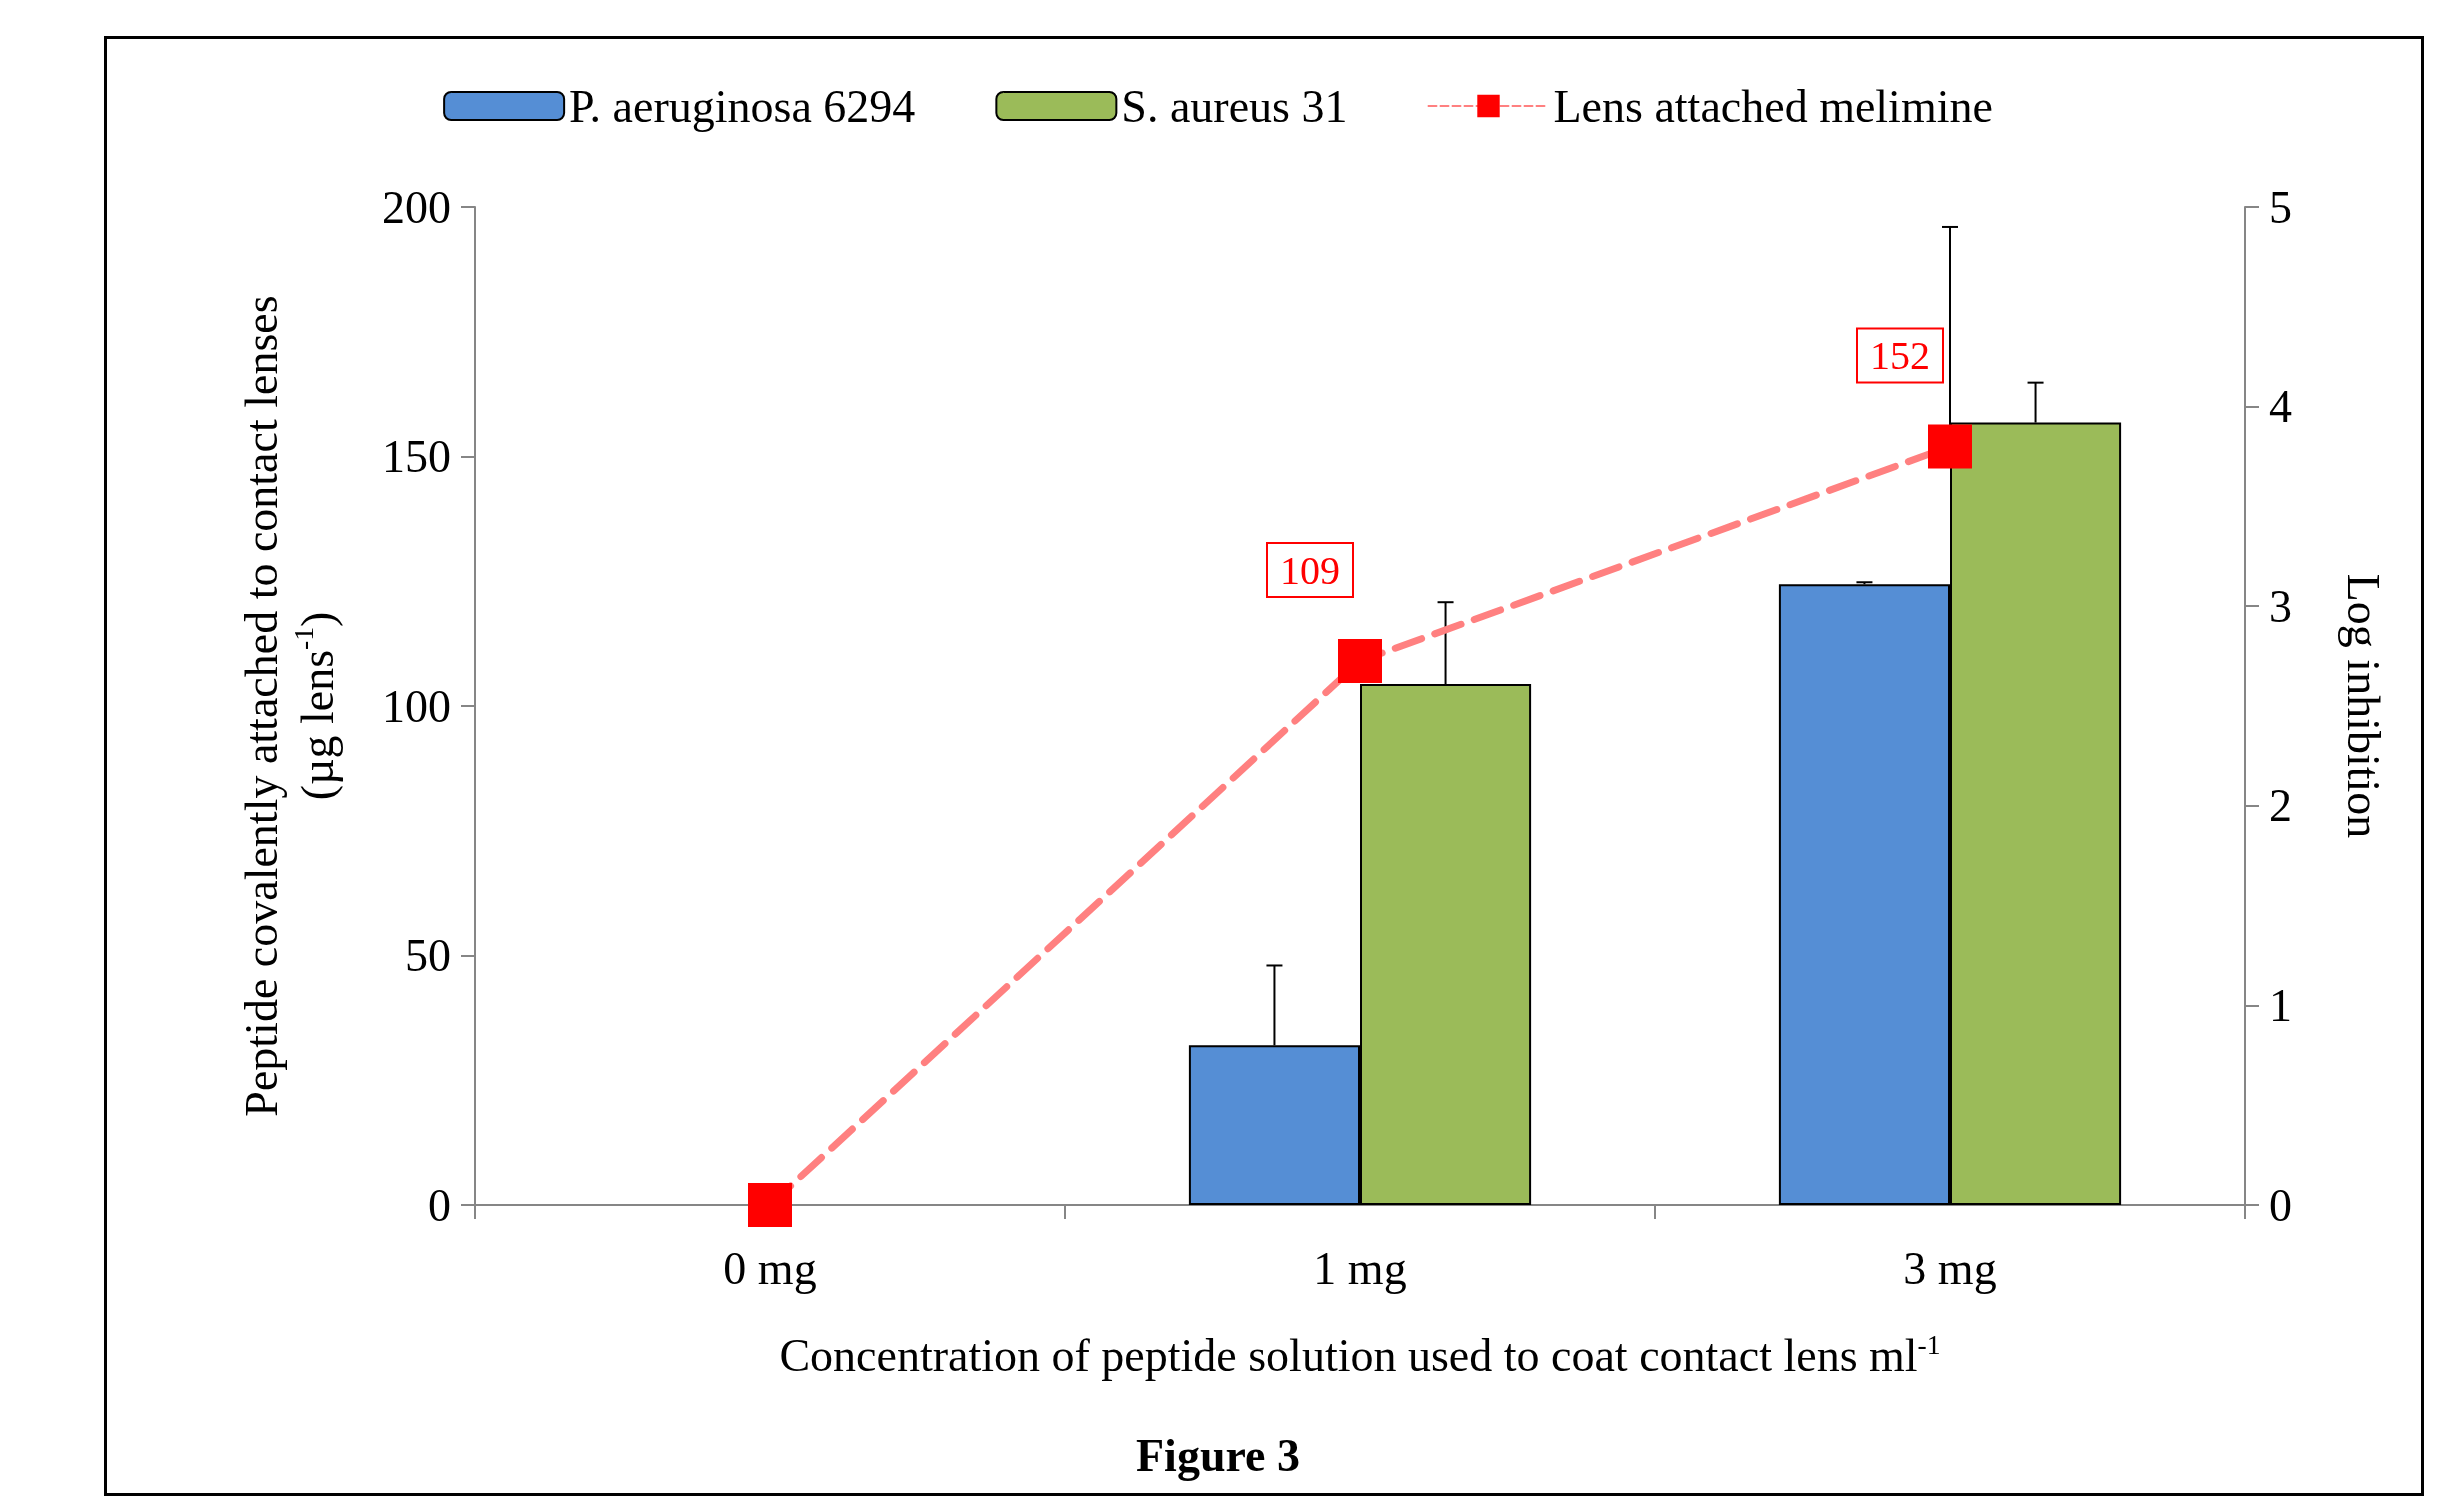 This screenshot has width=2442, height=1512. I want to click on legend-label: S. aureus 31, so click(1234, 106).